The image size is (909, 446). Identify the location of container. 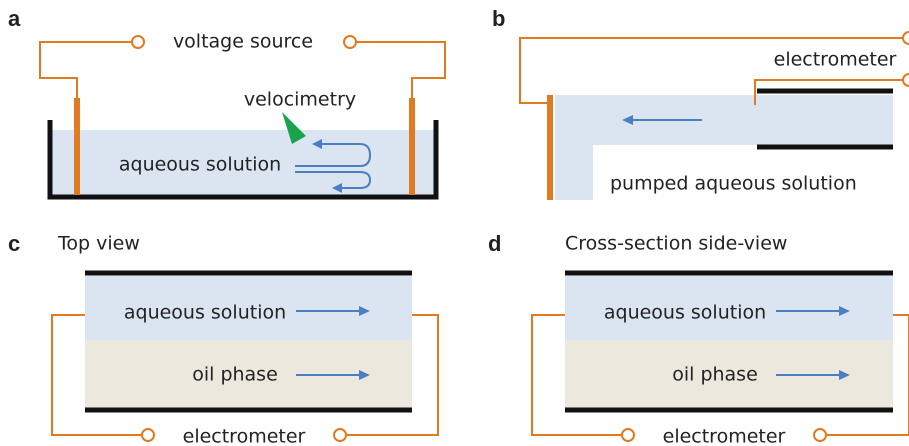
(243, 160).